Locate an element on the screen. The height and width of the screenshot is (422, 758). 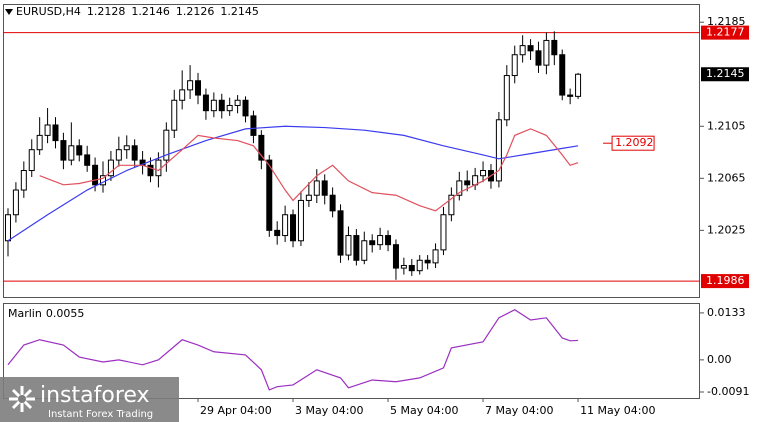
y-tick-label: 0.00 is located at coordinates (719, 359).